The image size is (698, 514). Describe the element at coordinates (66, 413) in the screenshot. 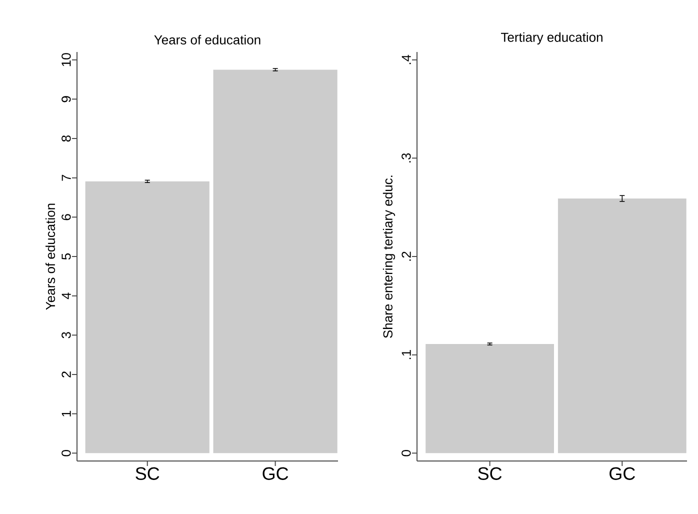

I see `y-tick-label: 1` at that location.